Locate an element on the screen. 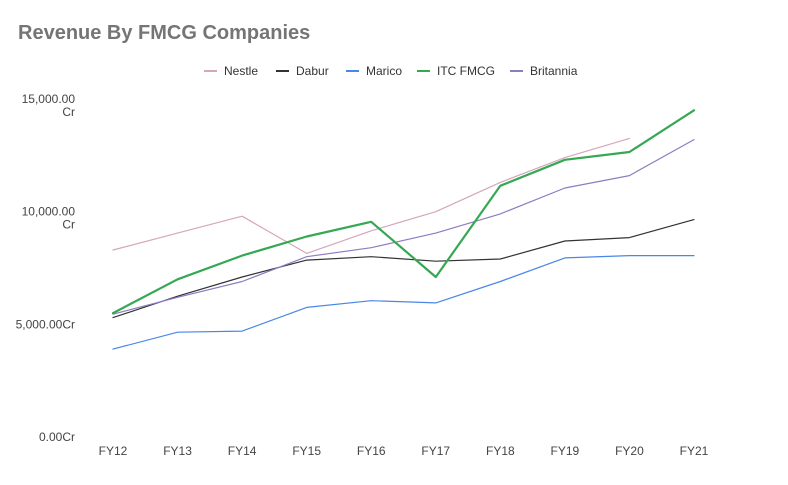 This screenshot has width=788, height=485. y-axis: 0.00Cr 5,000.00Cr 10,000.00 Cr 15,000.00 Cr is located at coordinates (46, 268).